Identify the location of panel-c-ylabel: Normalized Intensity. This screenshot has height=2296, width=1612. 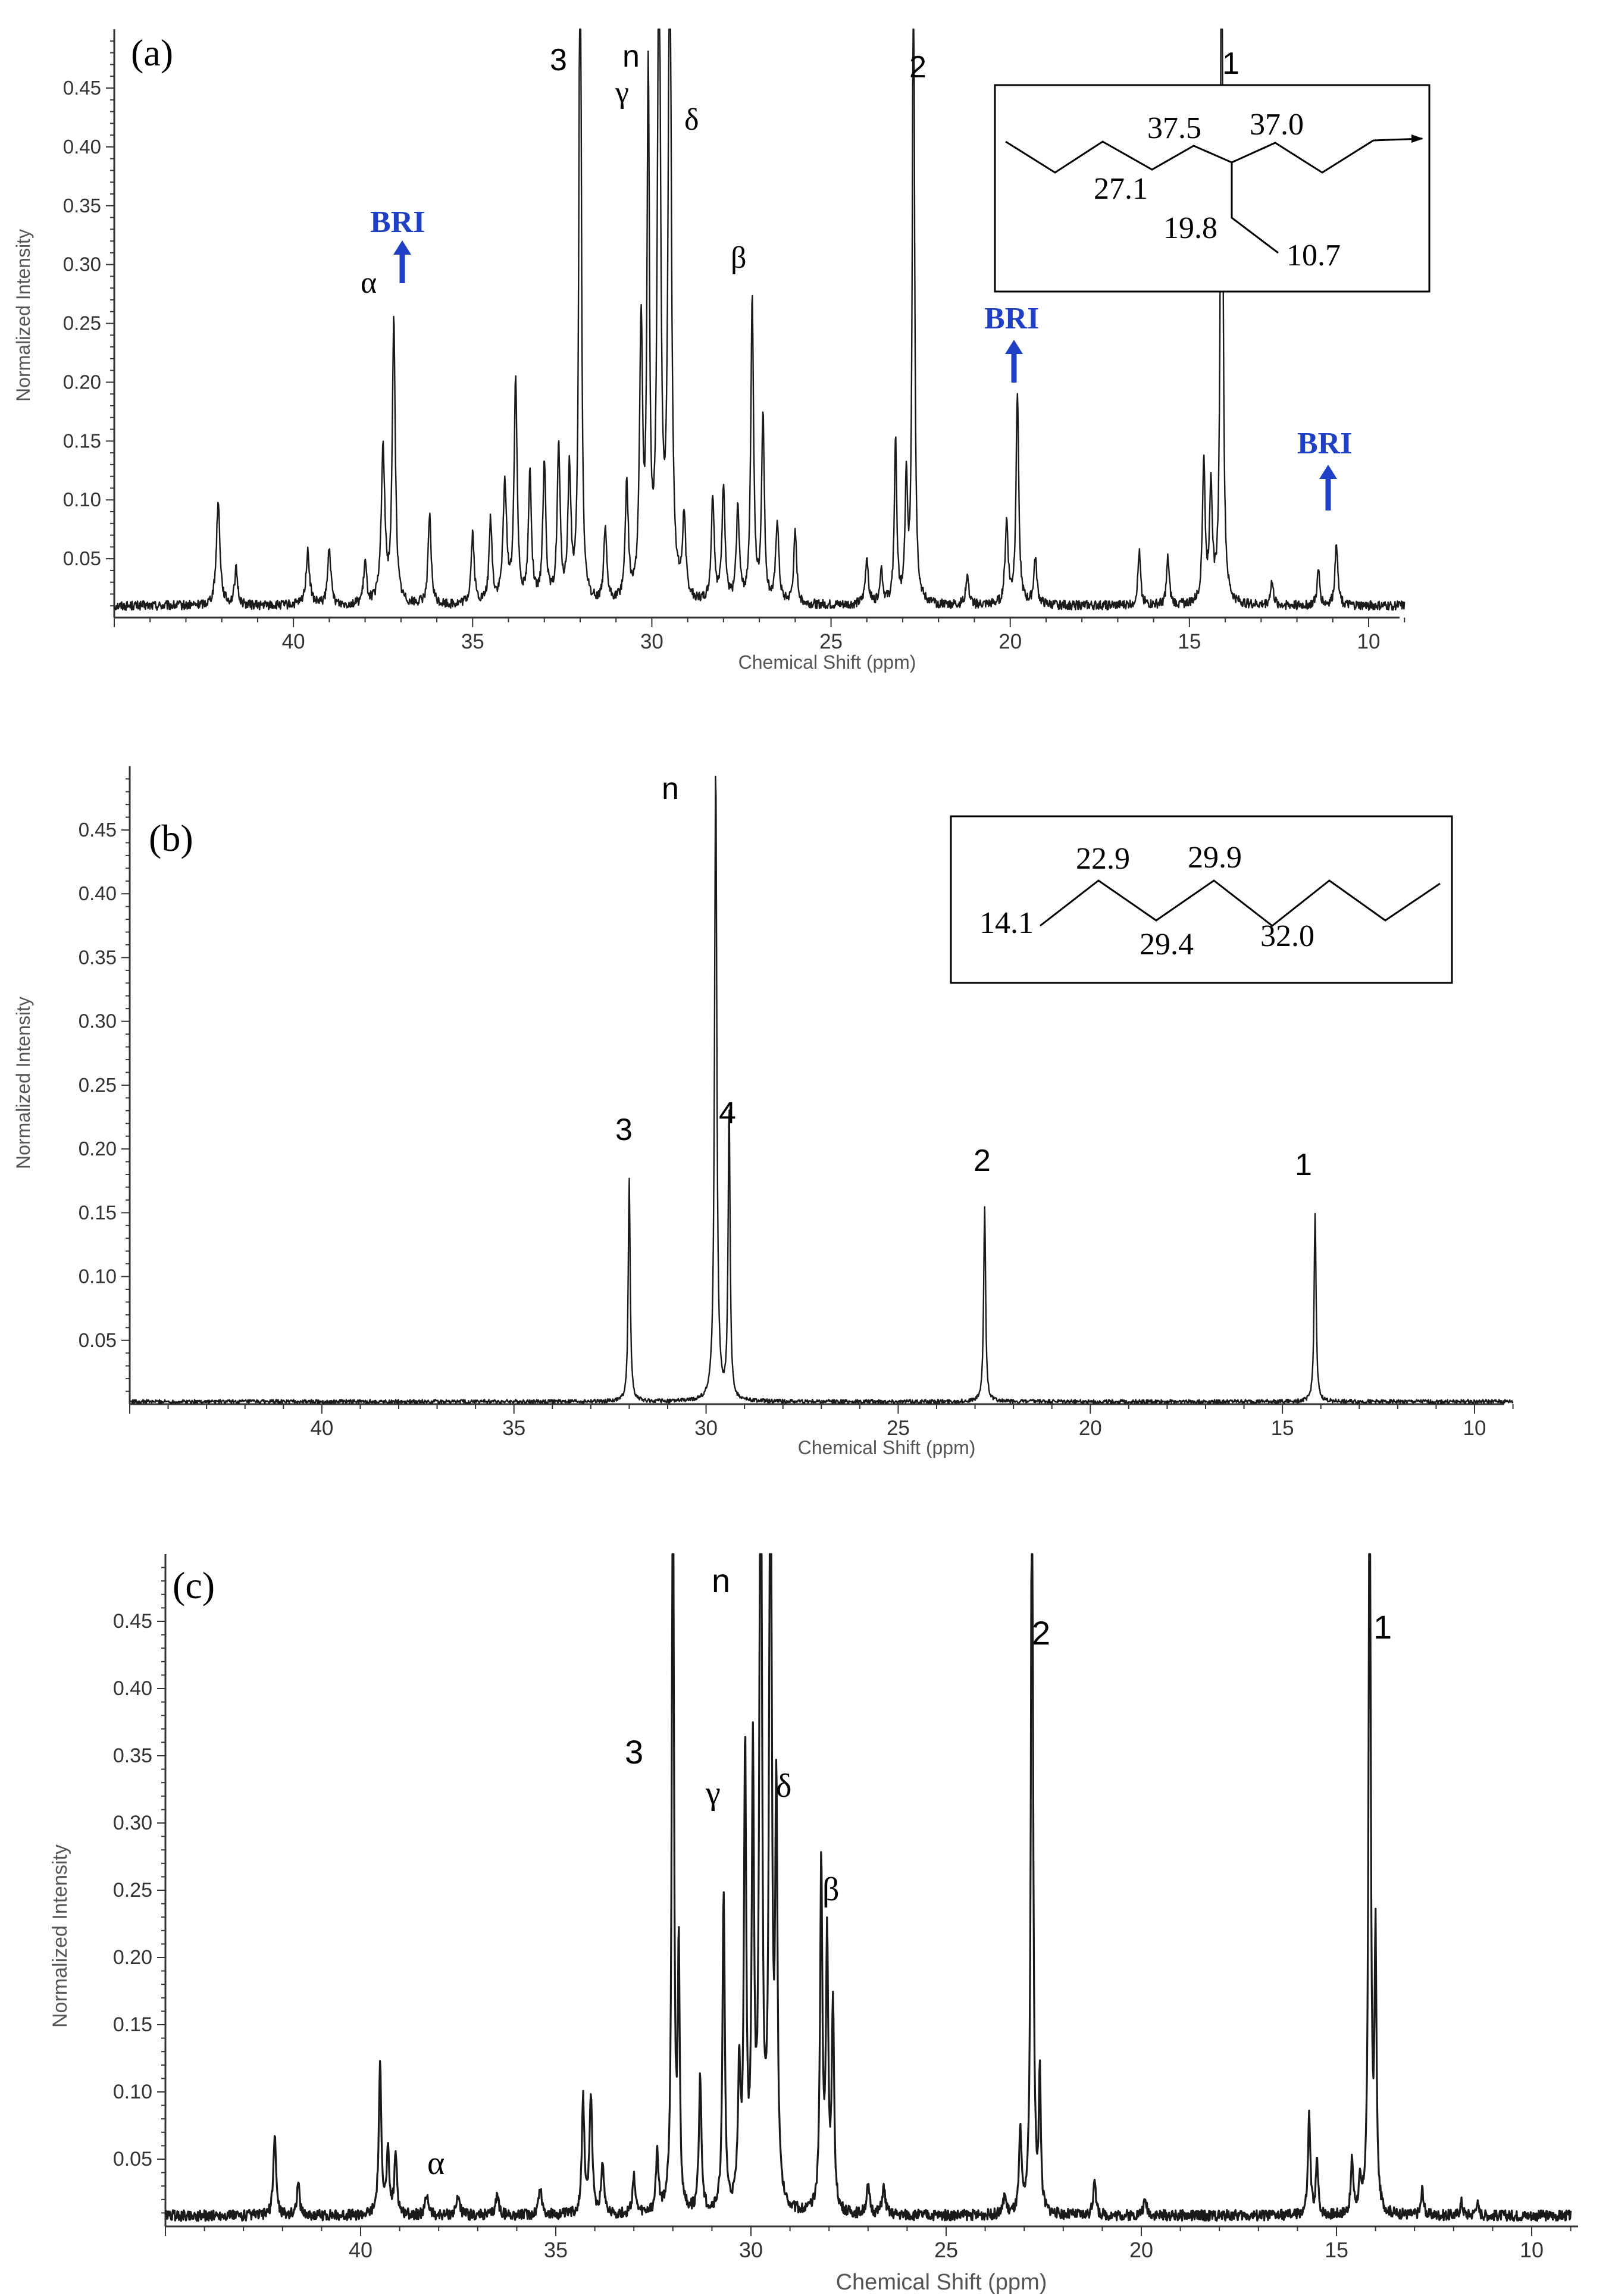
(60, 1936).